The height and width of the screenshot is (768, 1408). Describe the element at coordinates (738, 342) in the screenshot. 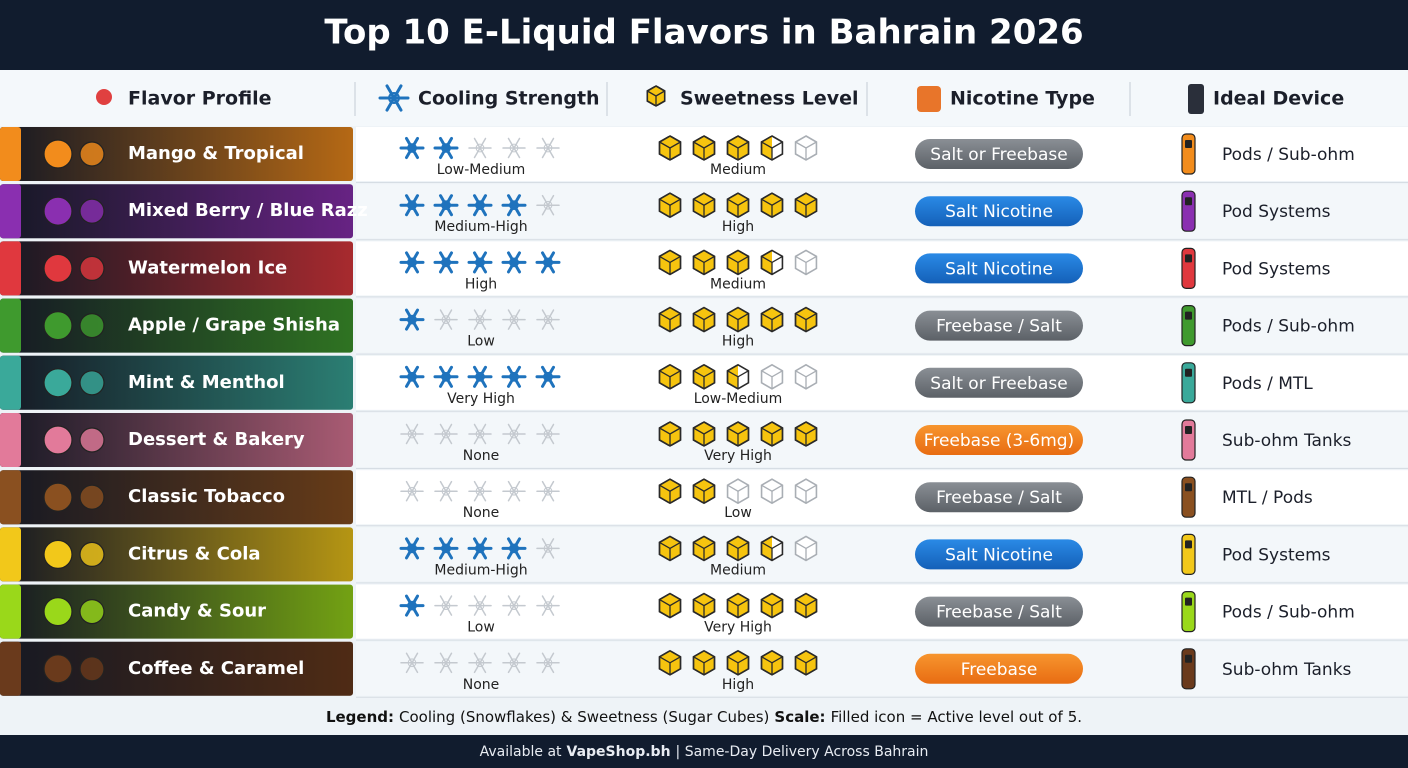

I see `sweetness-label: High` at that location.